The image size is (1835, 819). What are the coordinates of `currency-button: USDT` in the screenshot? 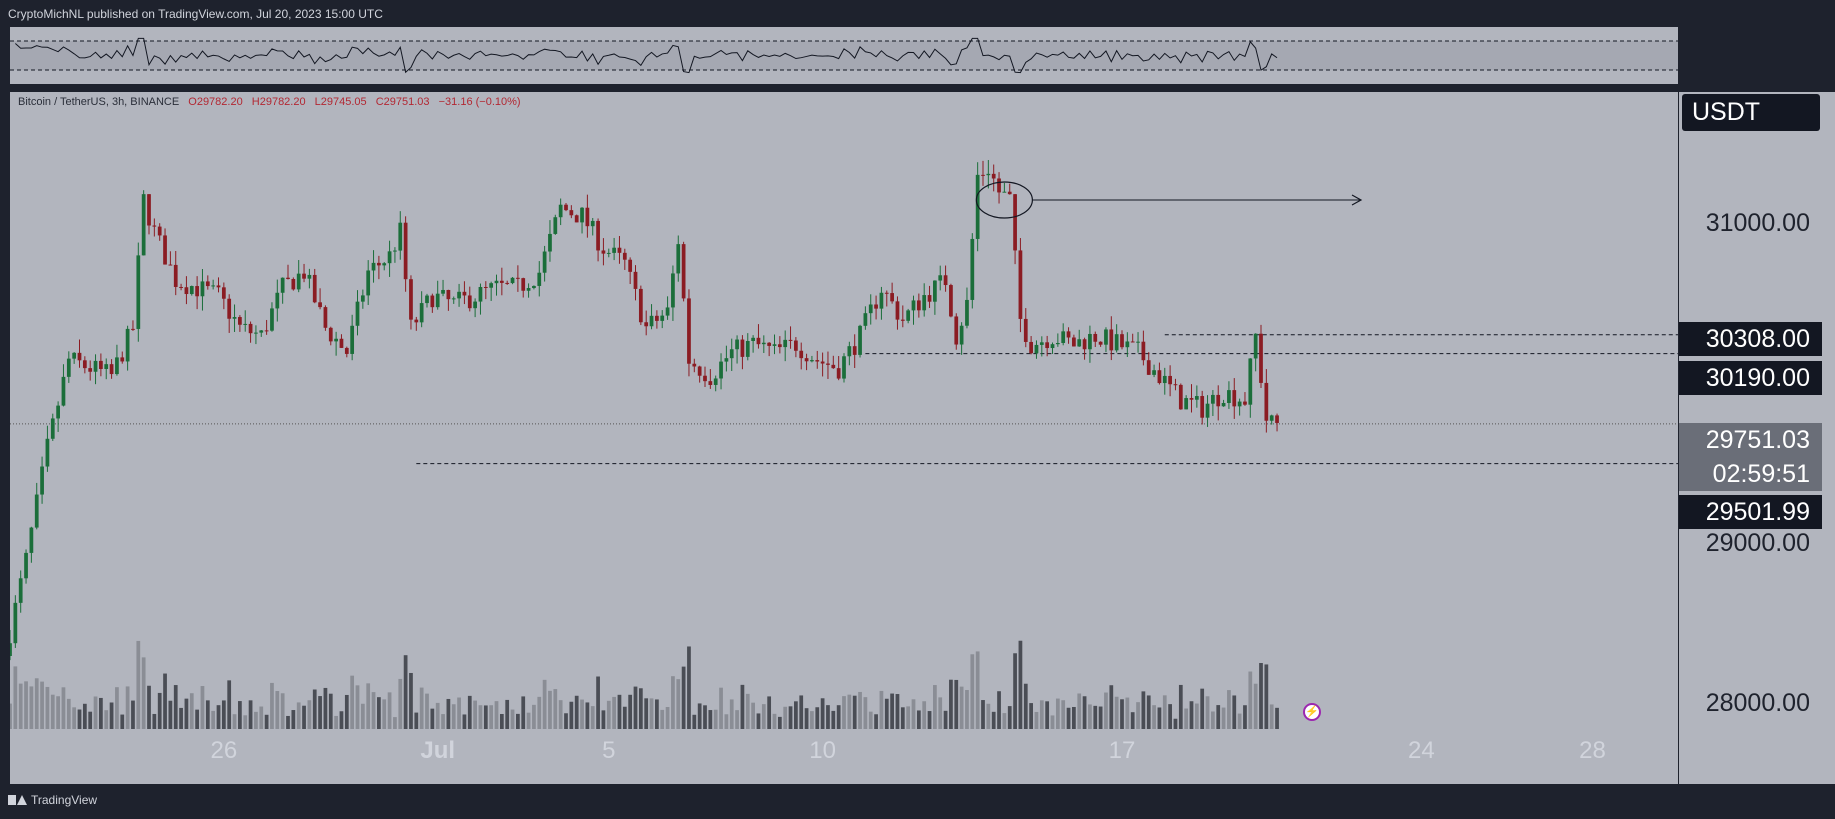 It's located at (1751, 112).